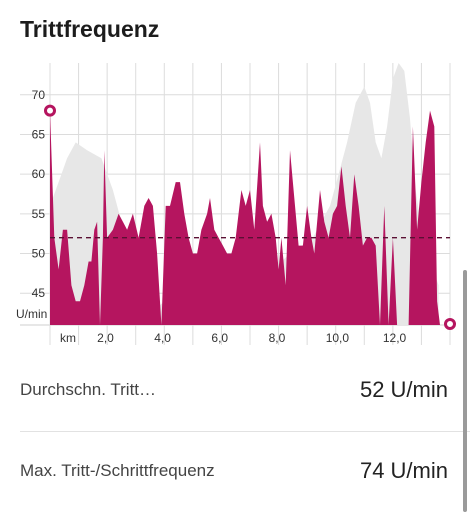 This screenshot has height=512, width=470. I want to click on y-tick-label: 45, so click(39, 293).